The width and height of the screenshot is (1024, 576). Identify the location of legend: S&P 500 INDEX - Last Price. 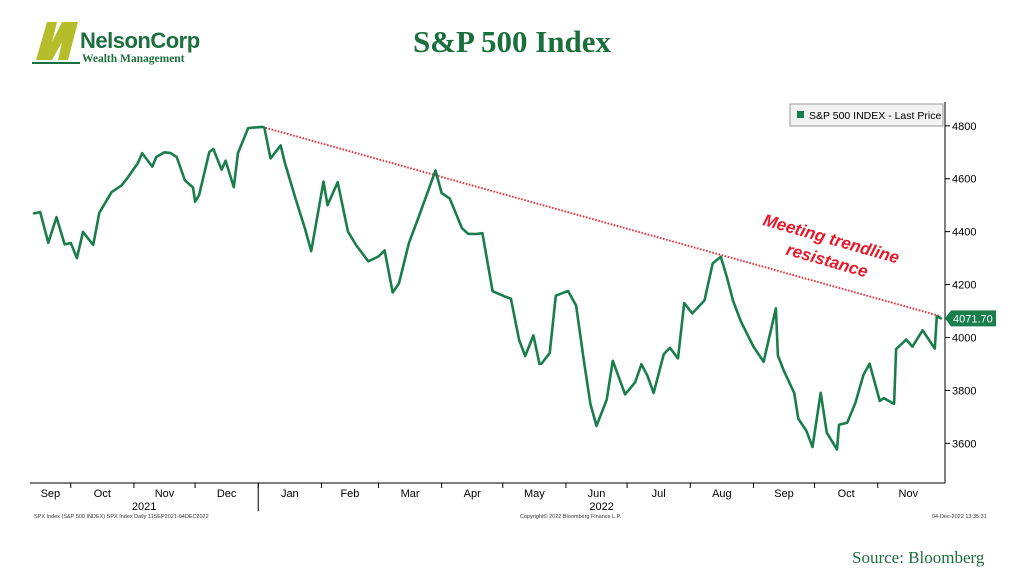
(866, 115).